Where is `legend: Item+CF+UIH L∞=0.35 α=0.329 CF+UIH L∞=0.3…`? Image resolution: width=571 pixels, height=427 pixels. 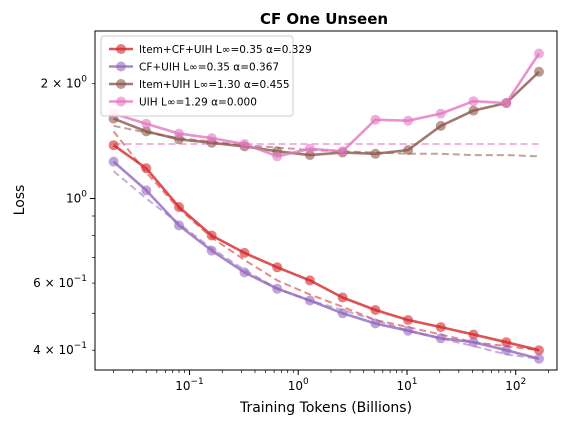
legend: Item+CF+UIH L∞=0.35 α=0.329 CF+UIH L∞=0.3… is located at coordinates (206, 76).